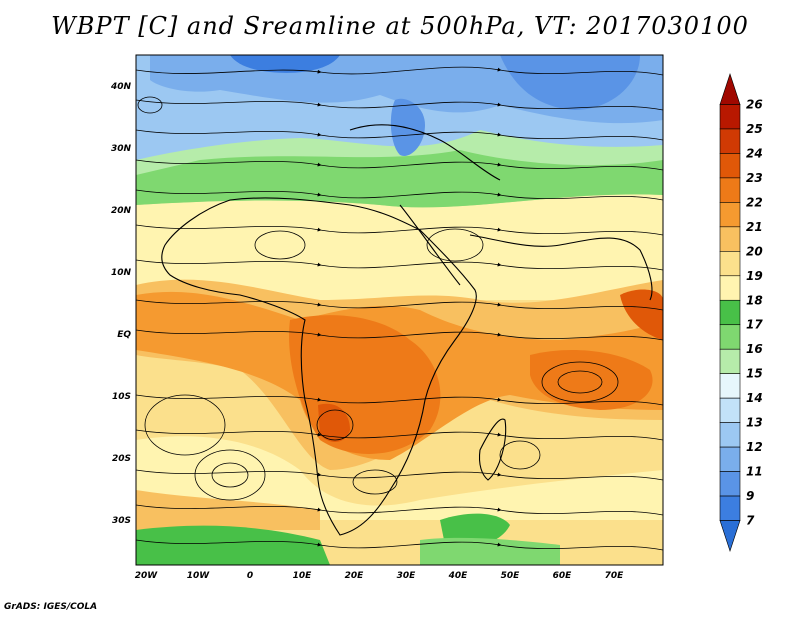 Image resolution: width=800 pixels, height=618 pixels. Describe the element at coordinates (121, 149) in the screenshot. I see `lat-label: 30N` at that location.